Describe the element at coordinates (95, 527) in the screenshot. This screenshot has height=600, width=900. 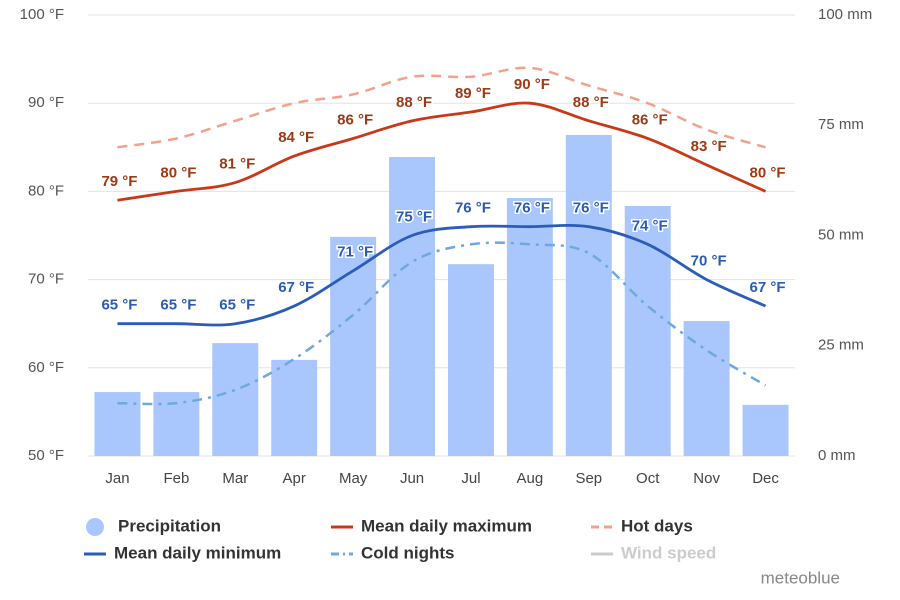
I see `legend-marker` at that location.